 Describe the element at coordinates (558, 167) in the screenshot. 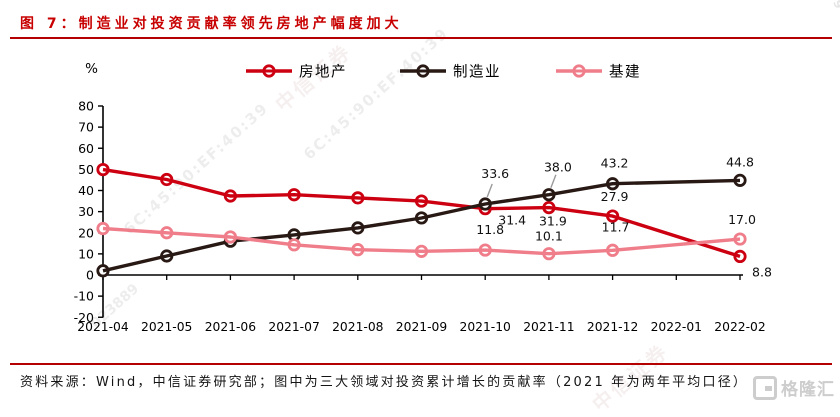

I see `data-label: 38.0` at that location.